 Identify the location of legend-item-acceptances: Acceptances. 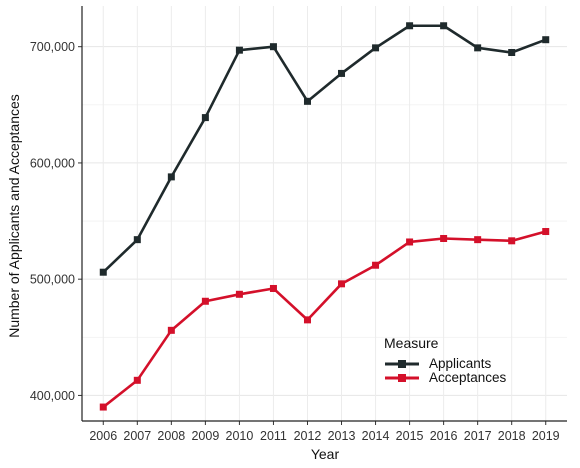
(446, 377).